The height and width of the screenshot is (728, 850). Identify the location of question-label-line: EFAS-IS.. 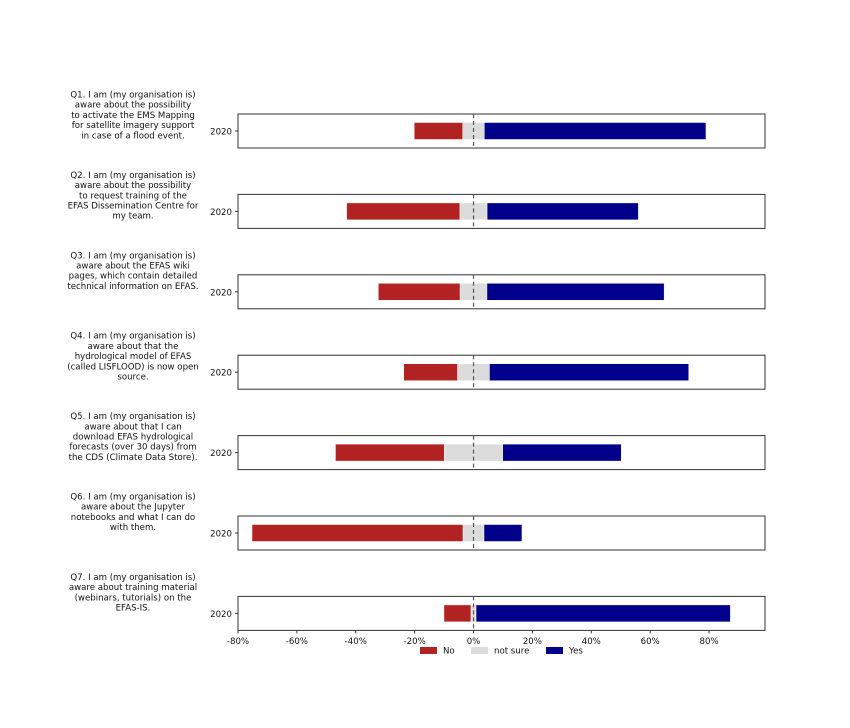
(133, 609).